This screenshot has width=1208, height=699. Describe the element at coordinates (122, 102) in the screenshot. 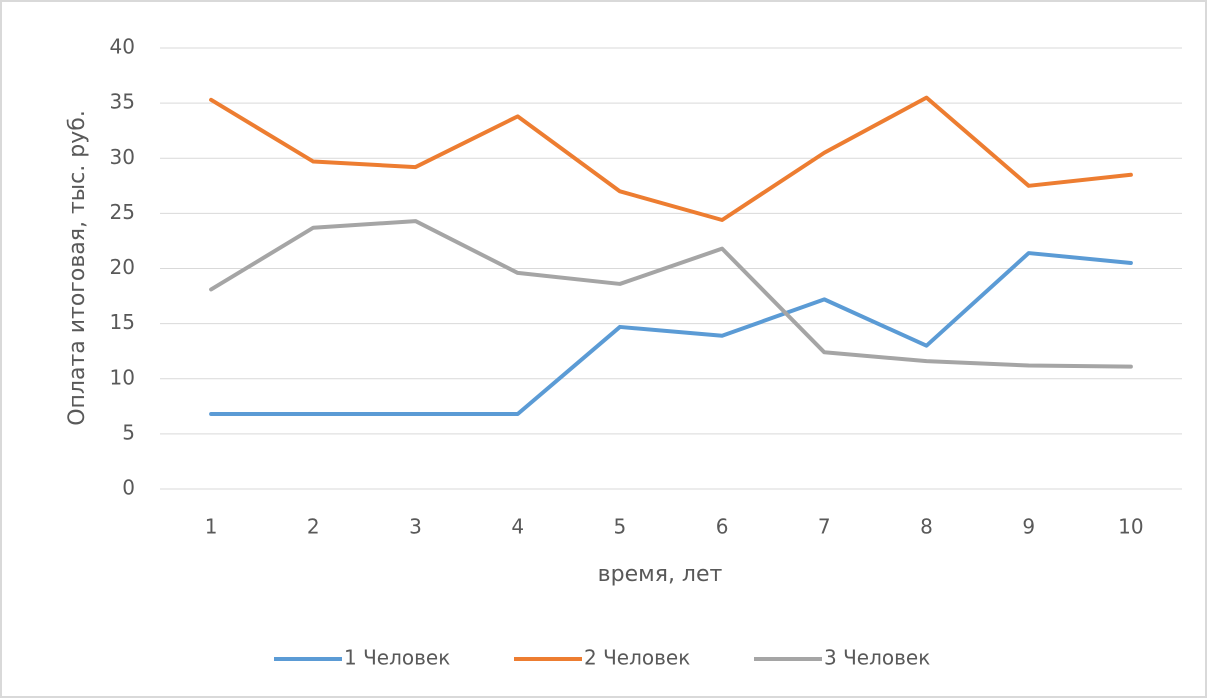

I see `y-tick-label: 35` at that location.